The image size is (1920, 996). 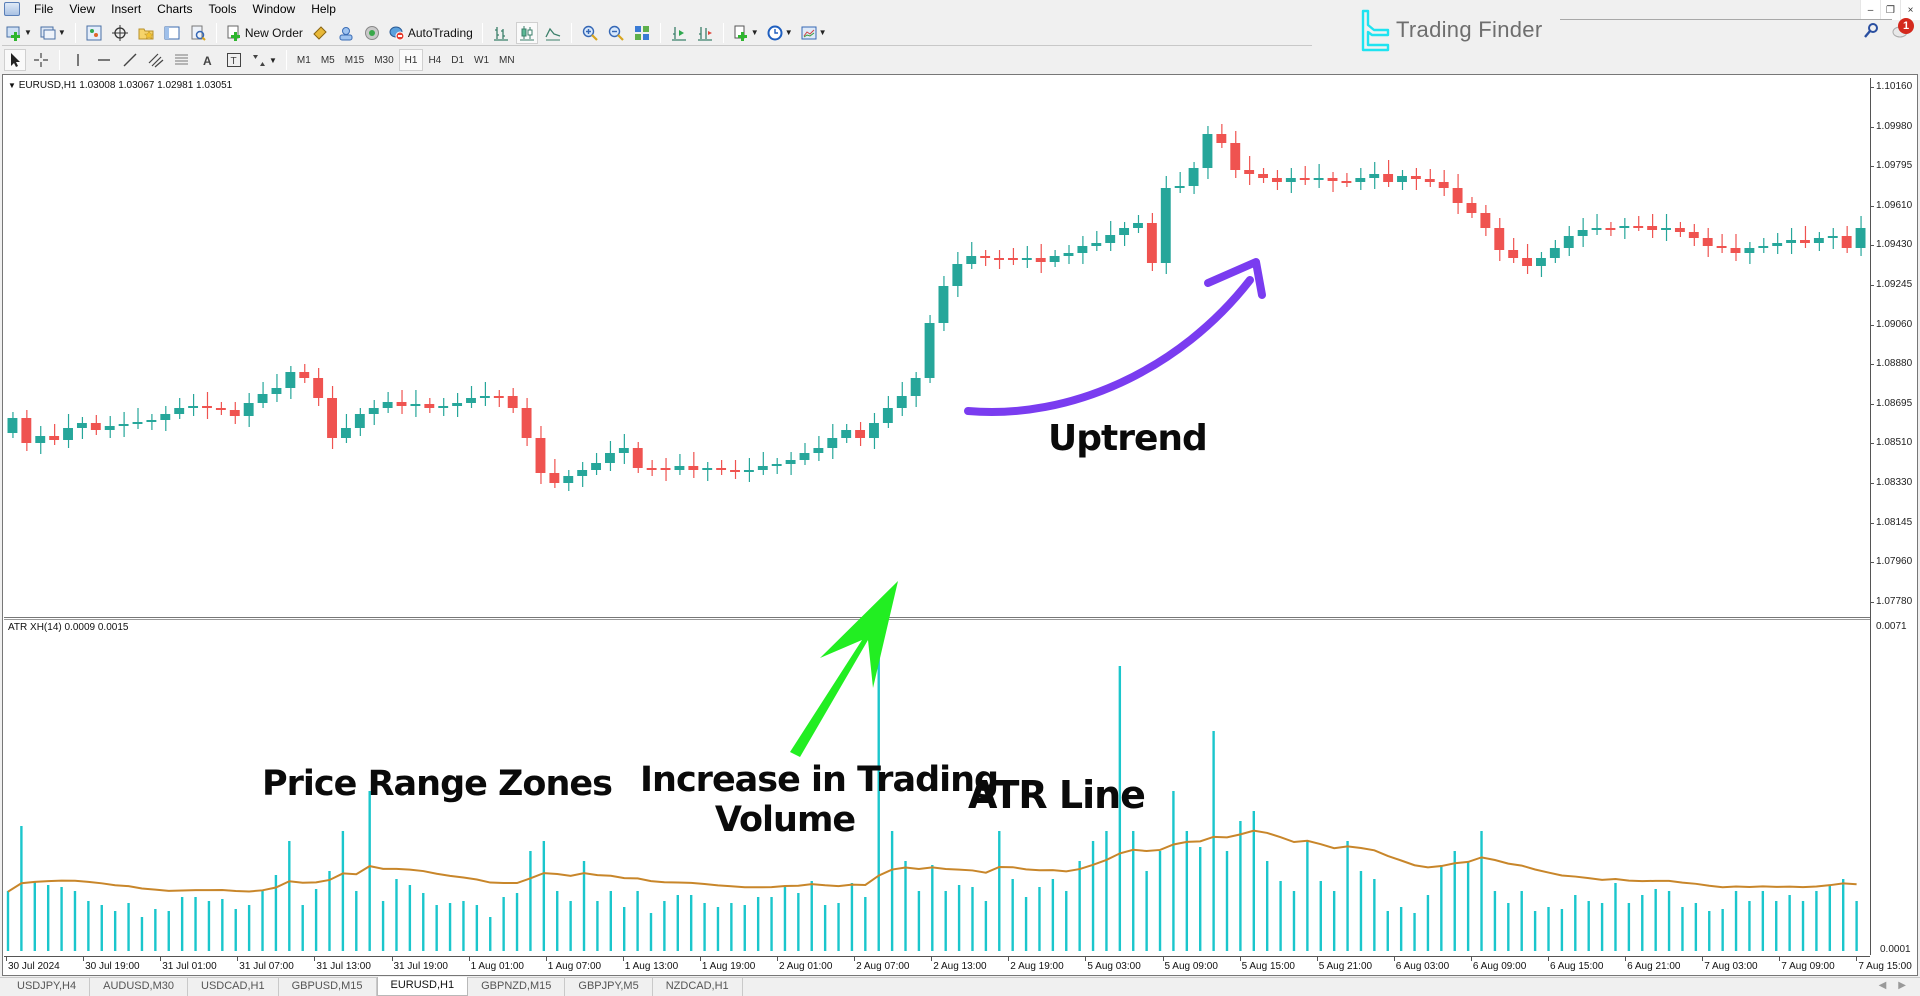 What do you see at coordinates (53, 33) in the screenshot?
I see `profiles-button: ▼` at bounding box center [53, 33].